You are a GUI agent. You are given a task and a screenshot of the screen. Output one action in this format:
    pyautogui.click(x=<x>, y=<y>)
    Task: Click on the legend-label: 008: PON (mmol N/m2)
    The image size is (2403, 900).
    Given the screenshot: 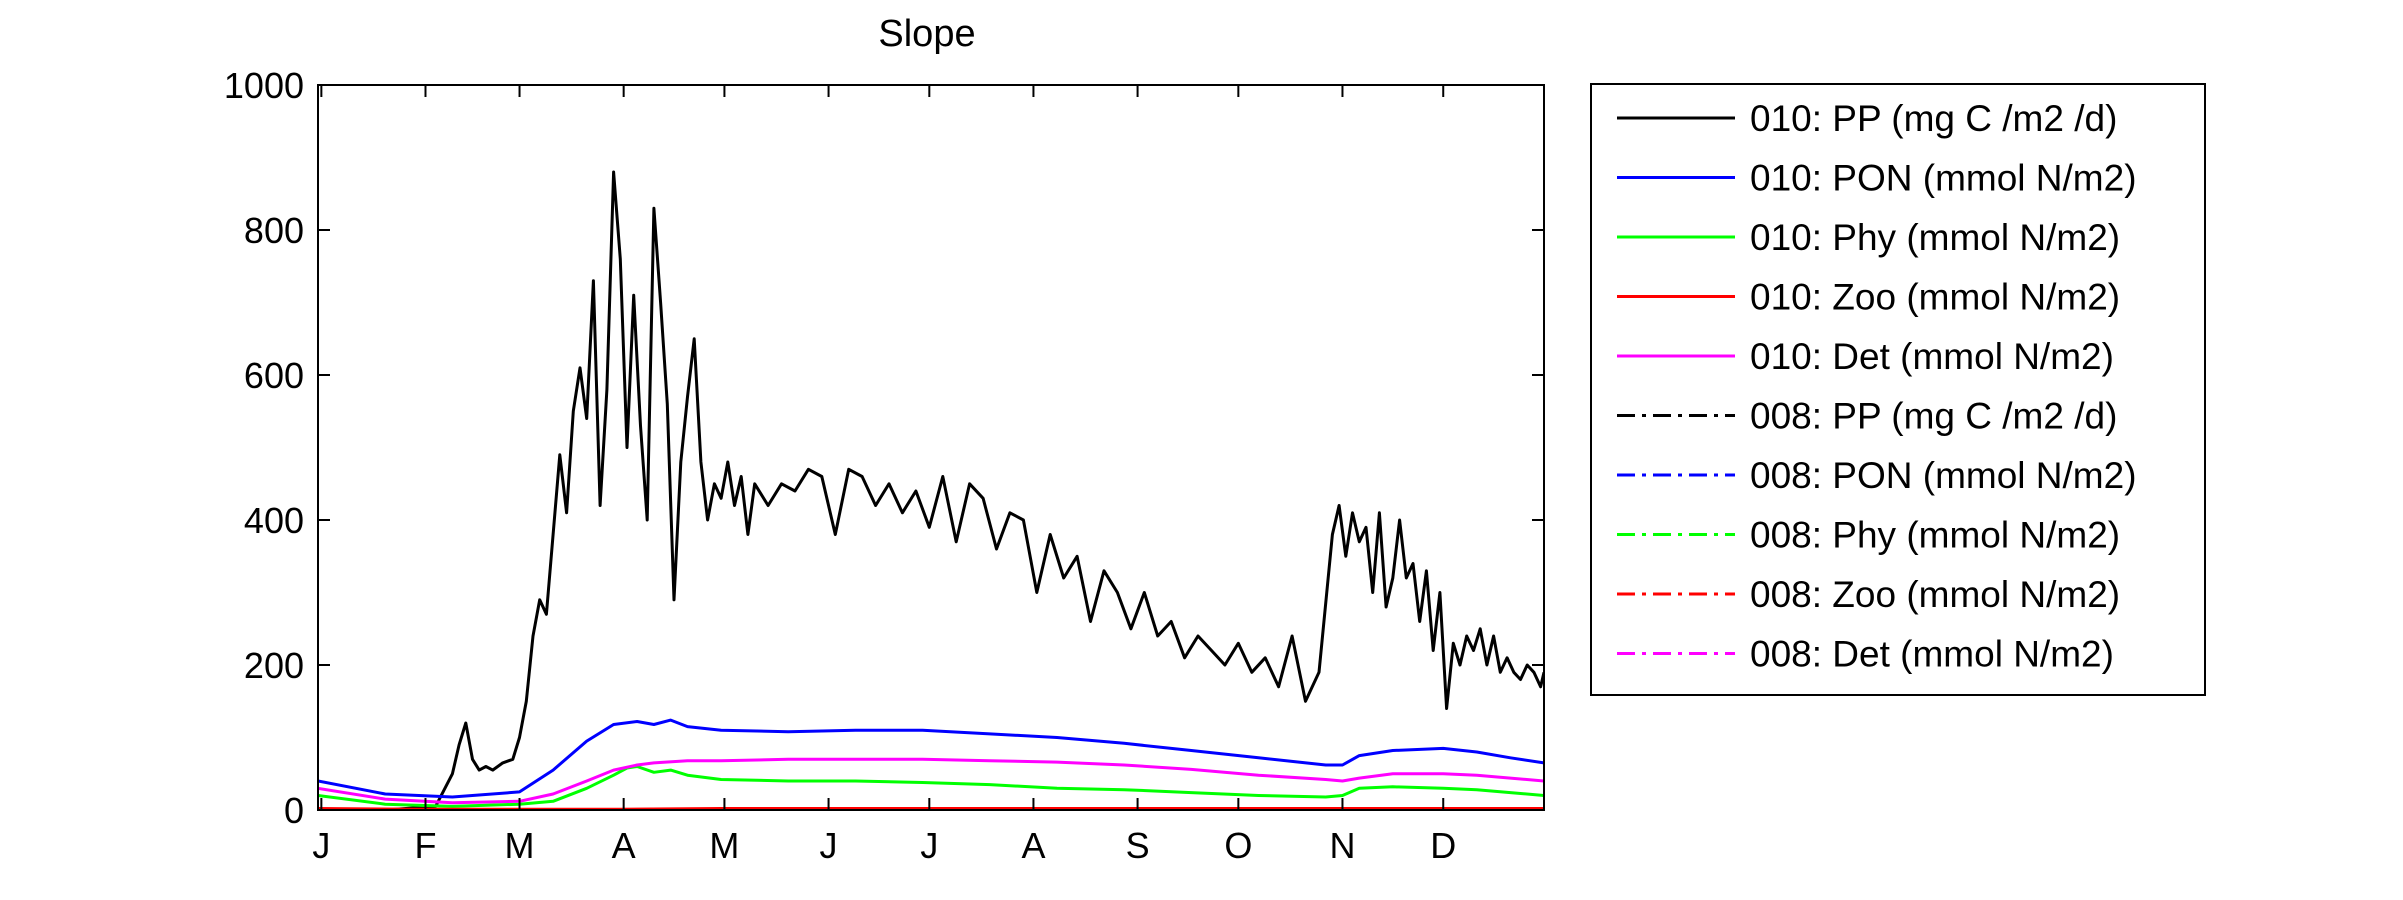 What is the action you would take?
    pyautogui.click(x=1943, y=475)
    